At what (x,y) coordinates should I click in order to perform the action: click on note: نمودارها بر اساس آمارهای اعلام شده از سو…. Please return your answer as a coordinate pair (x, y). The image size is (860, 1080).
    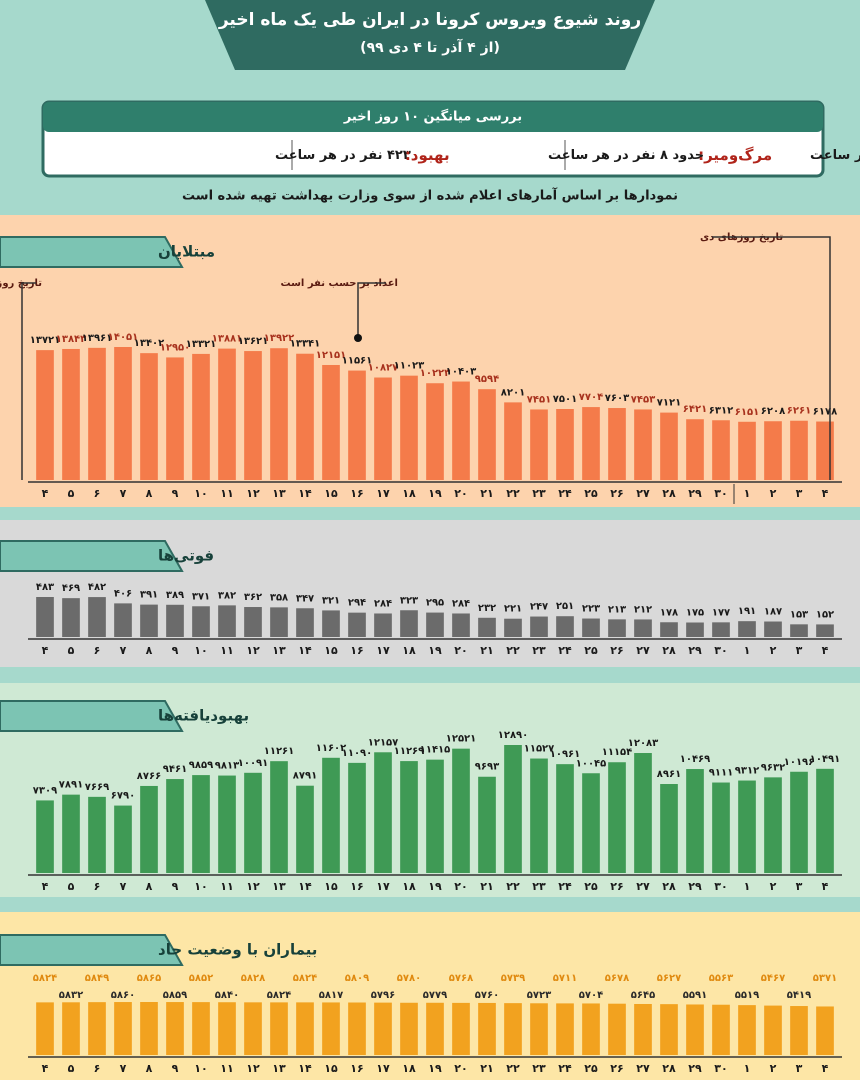
    Looking at the image, I should click on (430, 195).